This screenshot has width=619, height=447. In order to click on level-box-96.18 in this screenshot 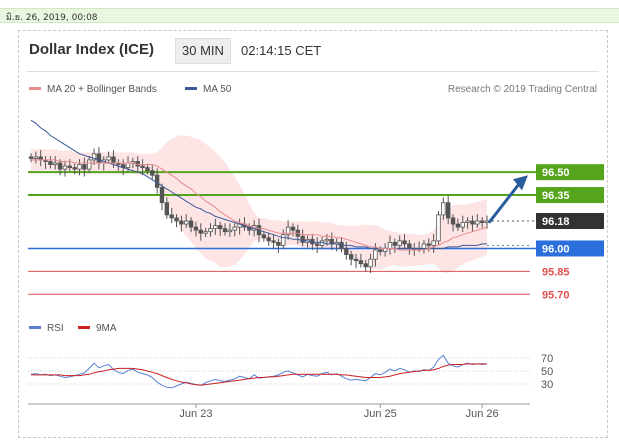, I will do `click(570, 221)`.